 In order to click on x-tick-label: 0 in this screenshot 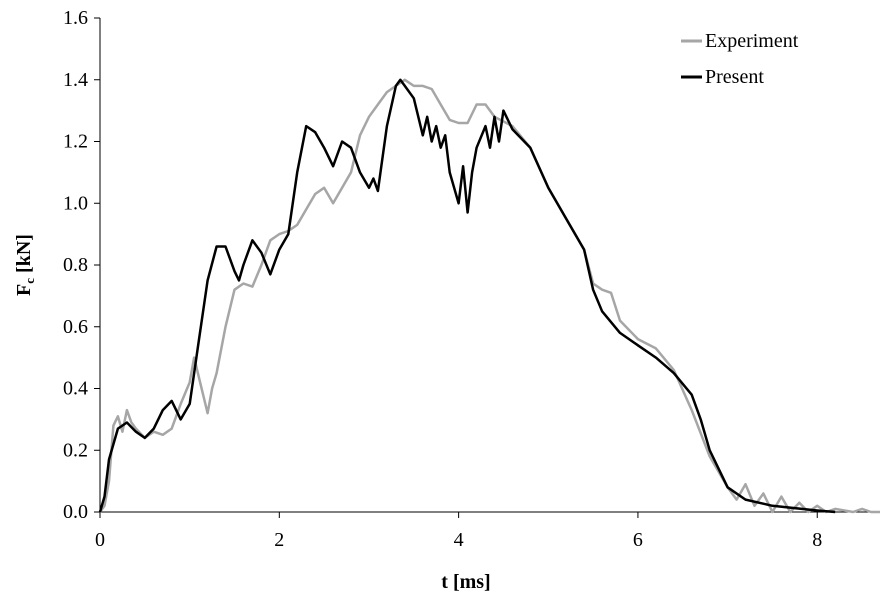, I will do `click(100, 540)`.